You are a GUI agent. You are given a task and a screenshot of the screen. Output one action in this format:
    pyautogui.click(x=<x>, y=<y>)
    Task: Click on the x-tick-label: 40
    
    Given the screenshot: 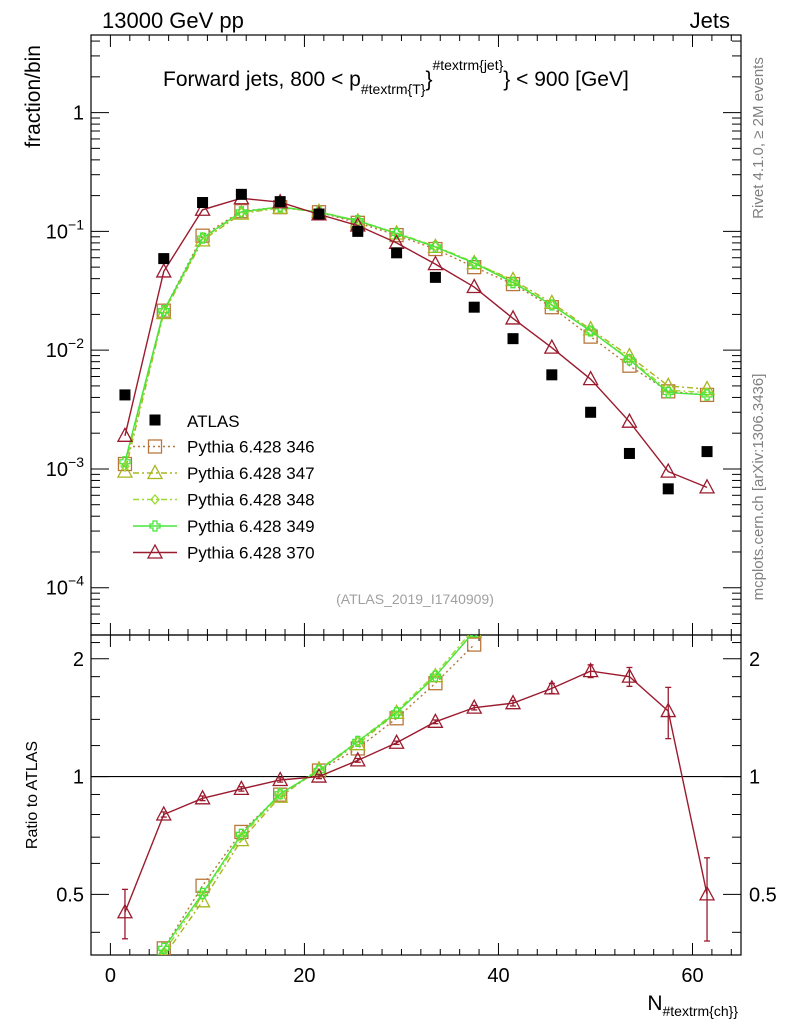 What is the action you would take?
    pyautogui.click(x=498, y=976)
    